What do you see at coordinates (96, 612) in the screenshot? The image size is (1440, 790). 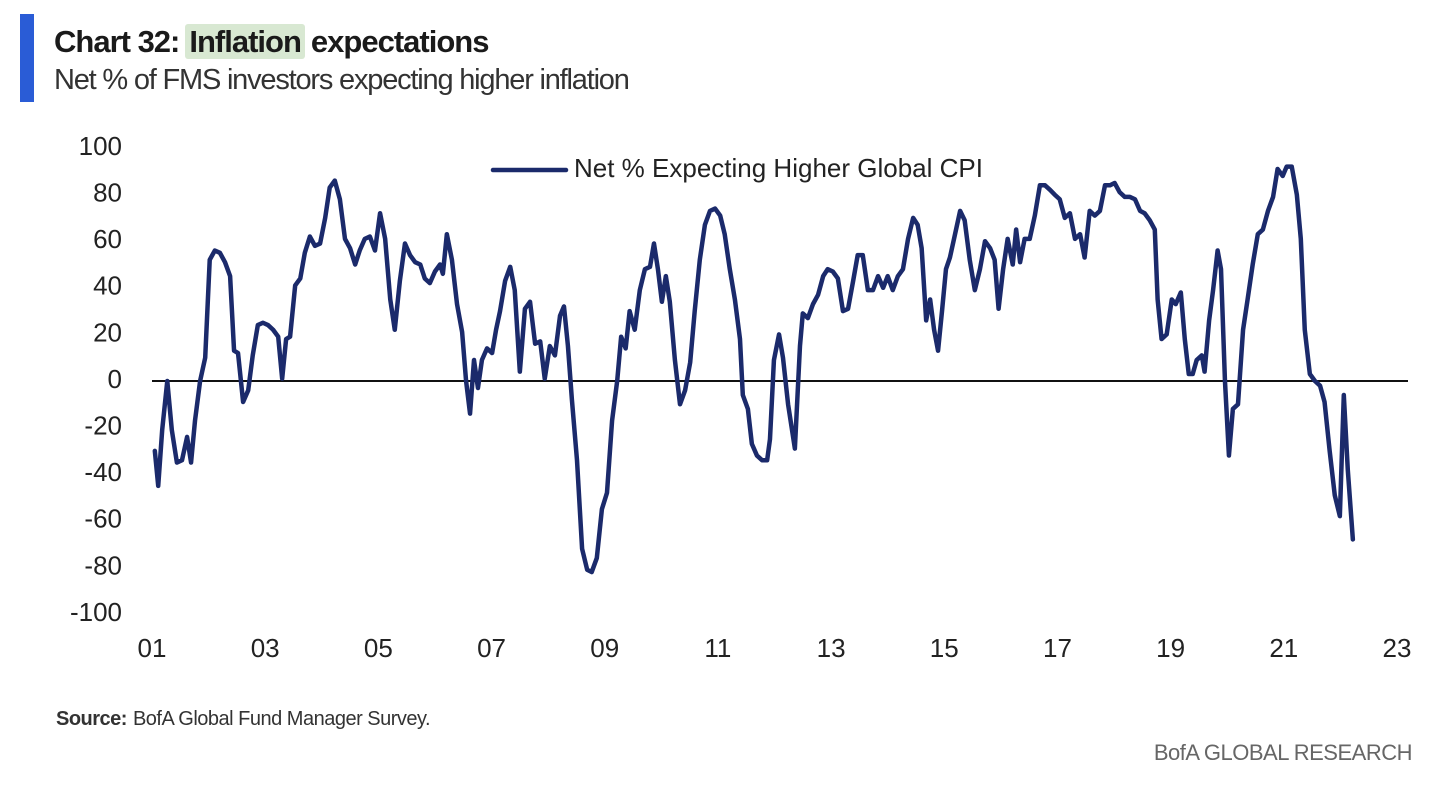 I see `y-tick-label: -100` at bounding box center [96, 612].